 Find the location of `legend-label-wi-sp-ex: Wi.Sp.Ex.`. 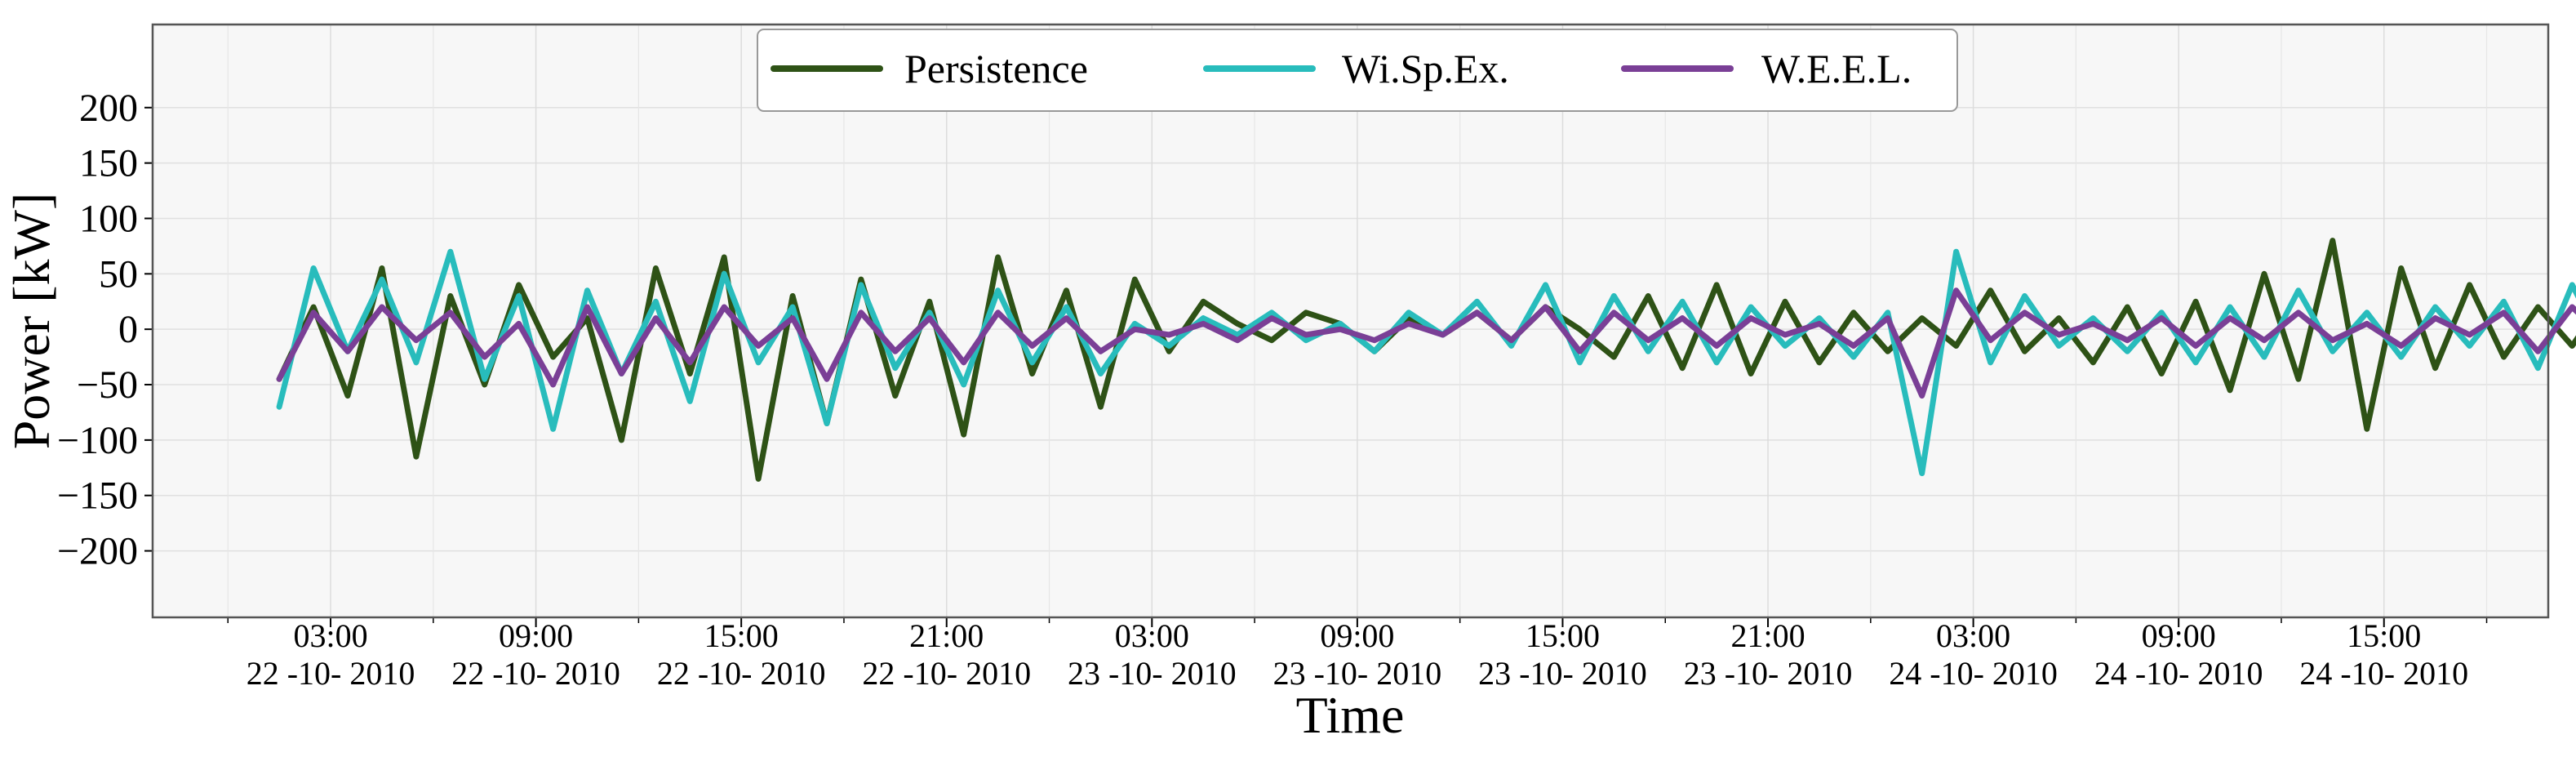

legend-label-wi-sp-ex: Wi.Sp.Ex. is located at coordinates (1425, 68).